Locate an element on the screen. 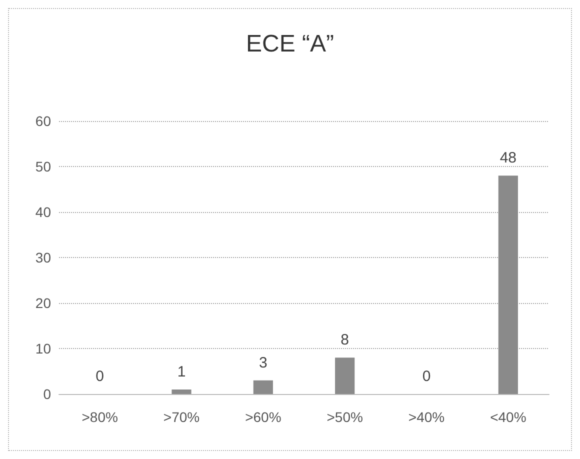 The image size is (580, 459). y-tick-label: 20 is located at coordinates (43, 303).